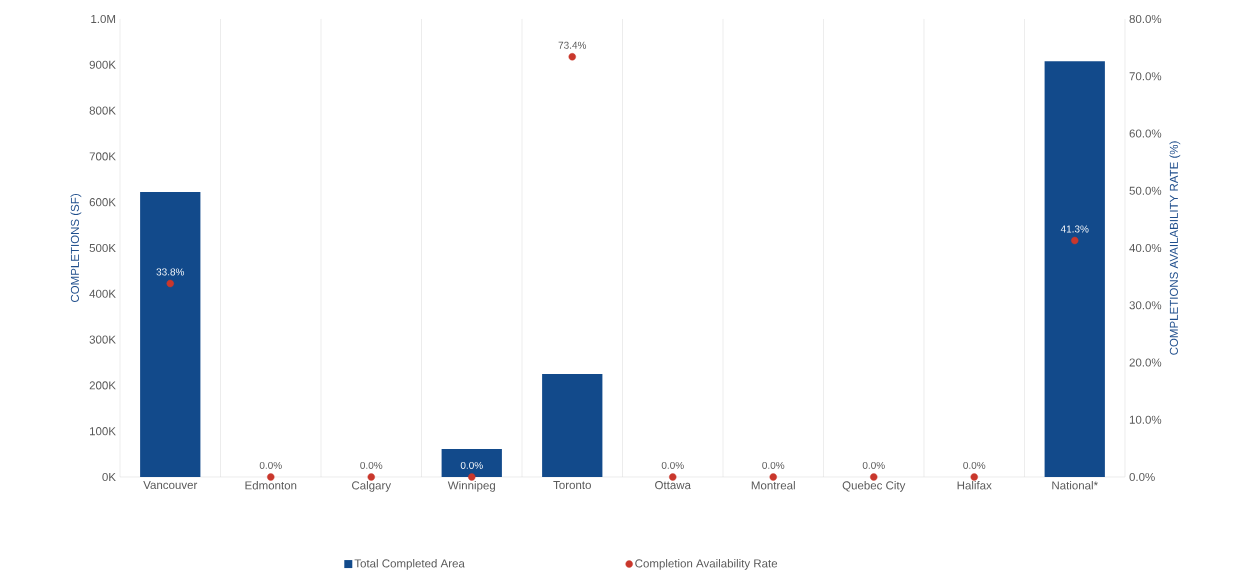 The height and width of the screenshot is (573, 1247). What do you see at coordinates (170, 485) in the screenshot?
I see `x-tick-label: Vancouver` at bounding box center [170, 485].